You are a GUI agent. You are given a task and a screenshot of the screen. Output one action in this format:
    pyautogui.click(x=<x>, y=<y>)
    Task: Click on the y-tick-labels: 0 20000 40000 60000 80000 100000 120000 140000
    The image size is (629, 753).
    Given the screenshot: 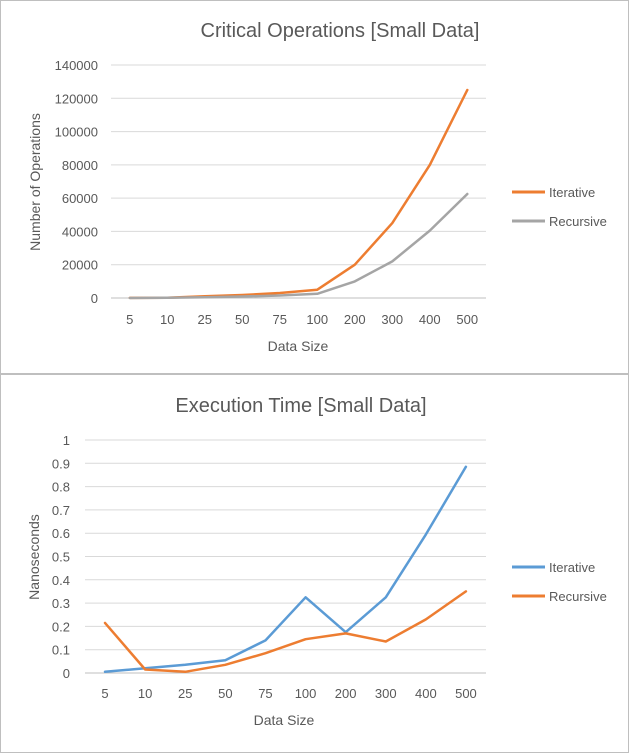 What is the action you would take?
    pyautogui.click(x=76, y=182)
    